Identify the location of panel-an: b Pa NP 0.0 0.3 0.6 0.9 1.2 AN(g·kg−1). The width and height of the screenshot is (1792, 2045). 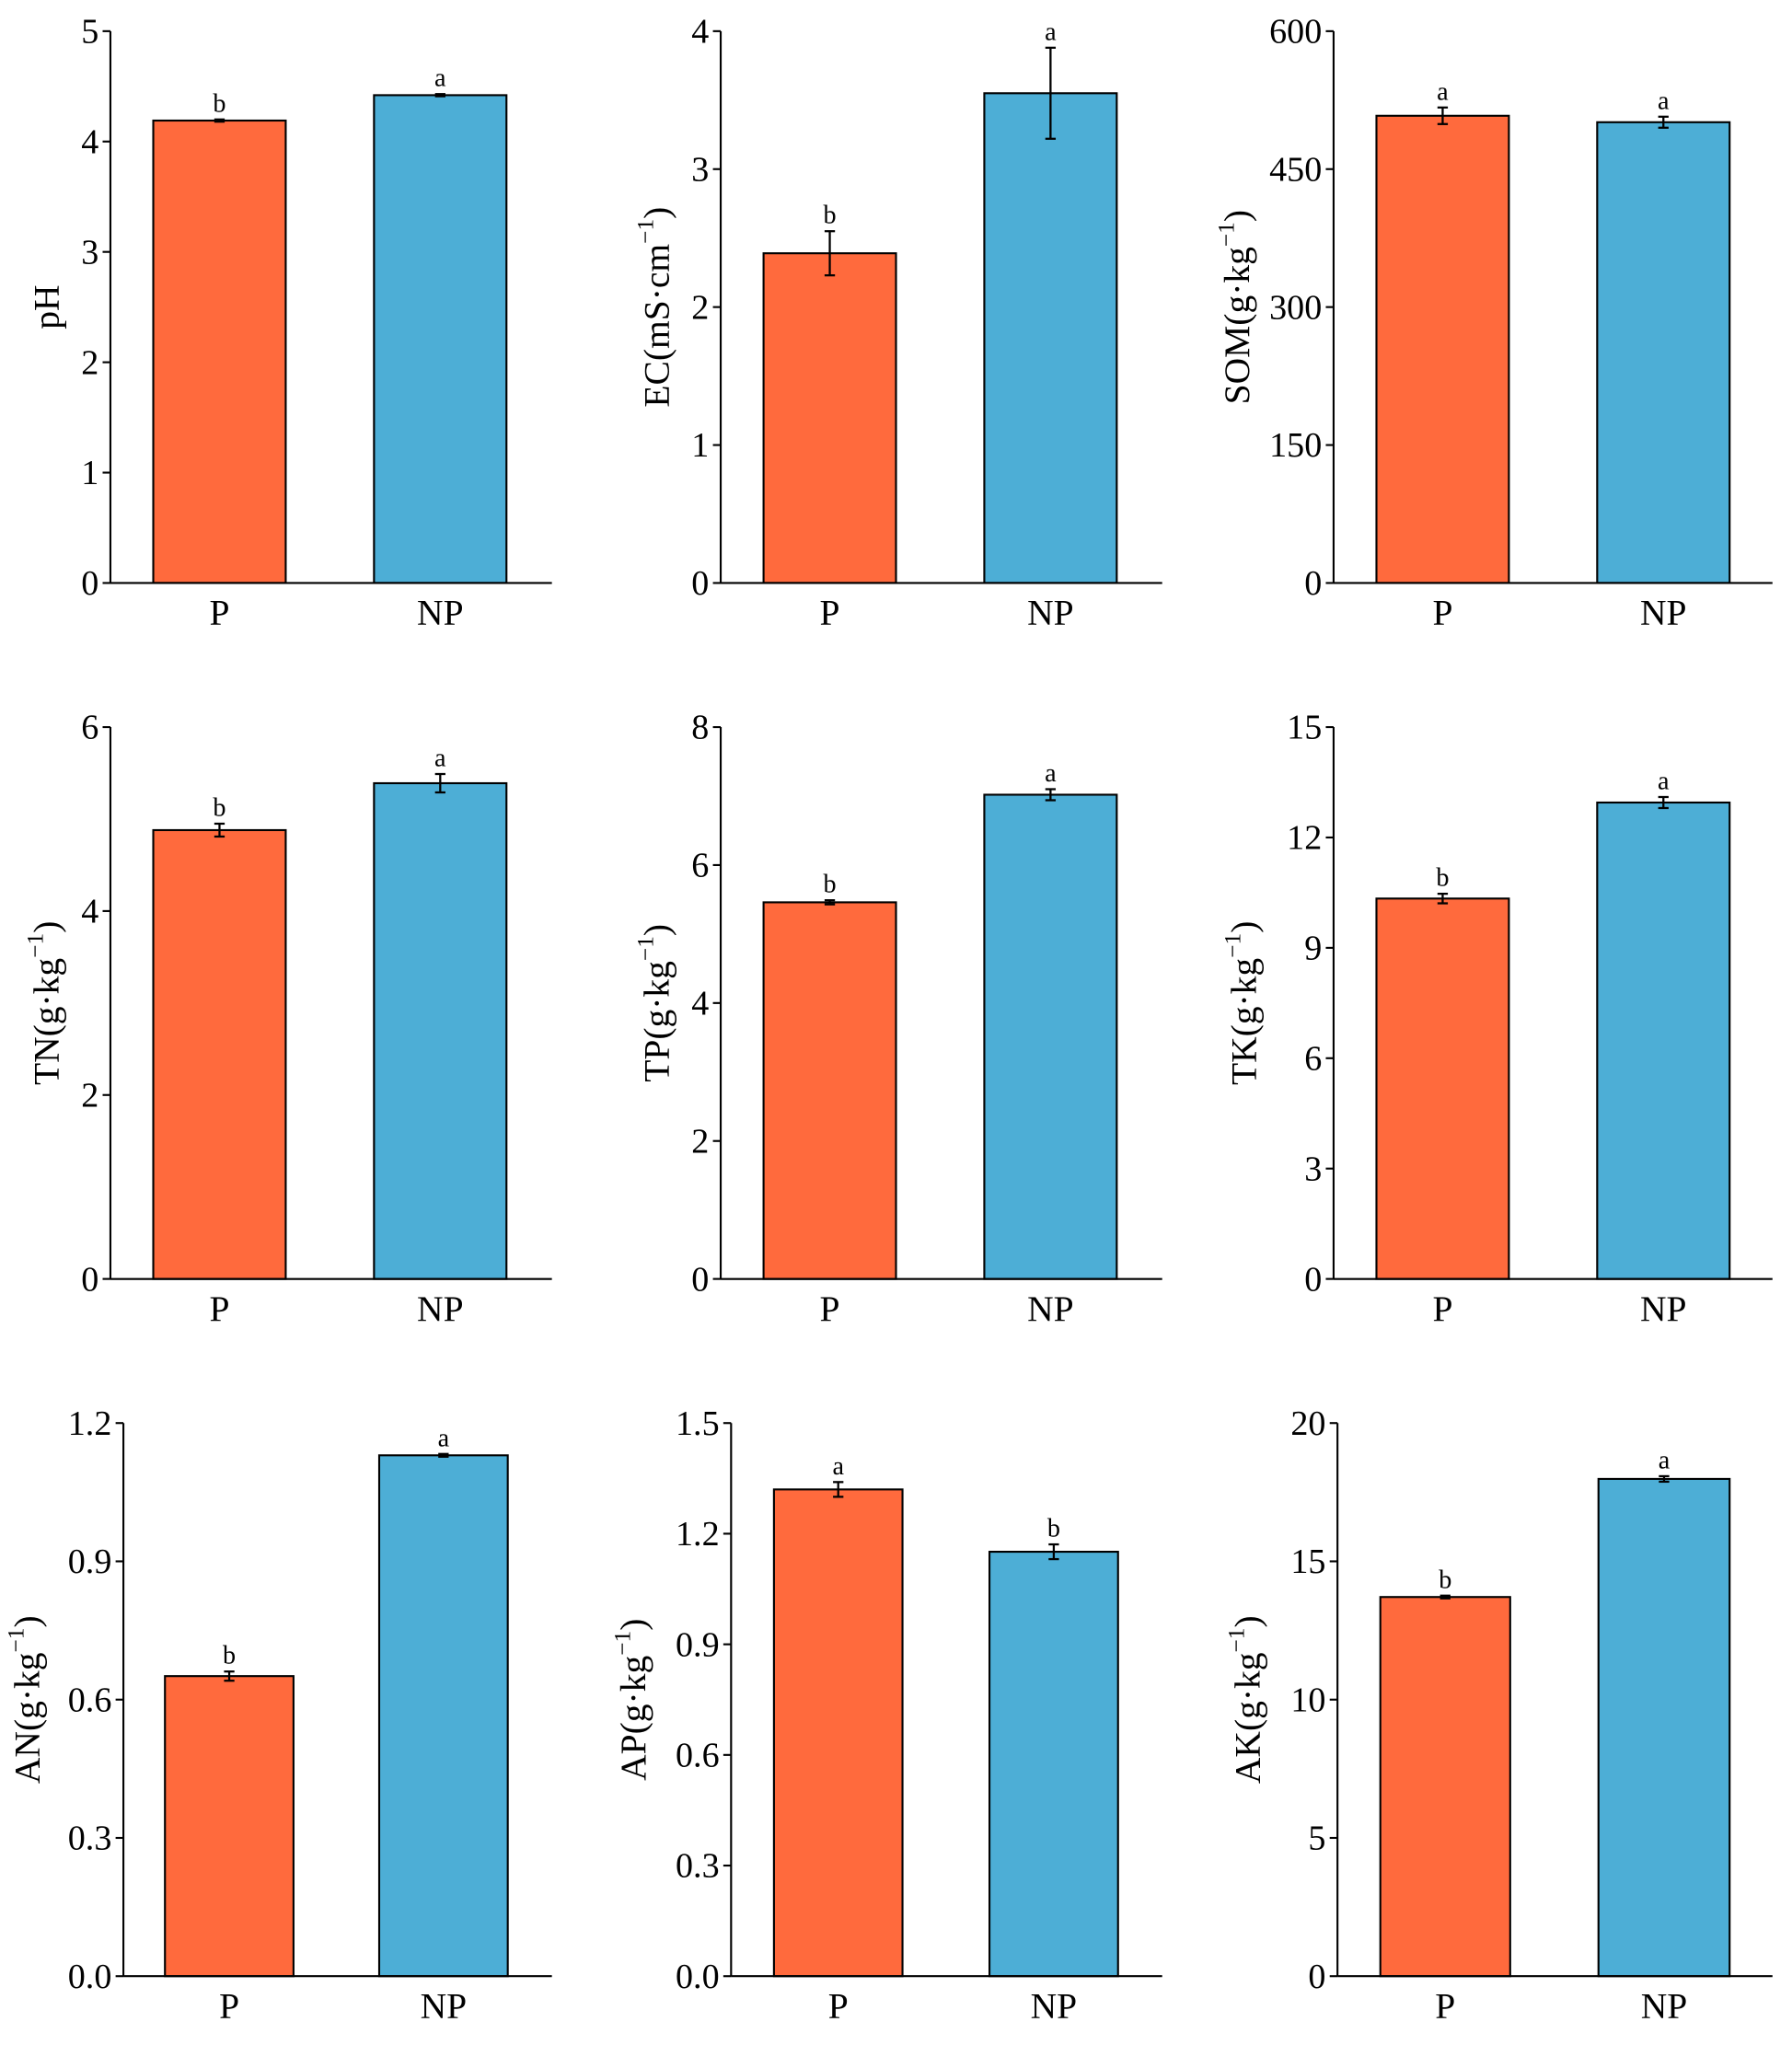
(278, 1715).